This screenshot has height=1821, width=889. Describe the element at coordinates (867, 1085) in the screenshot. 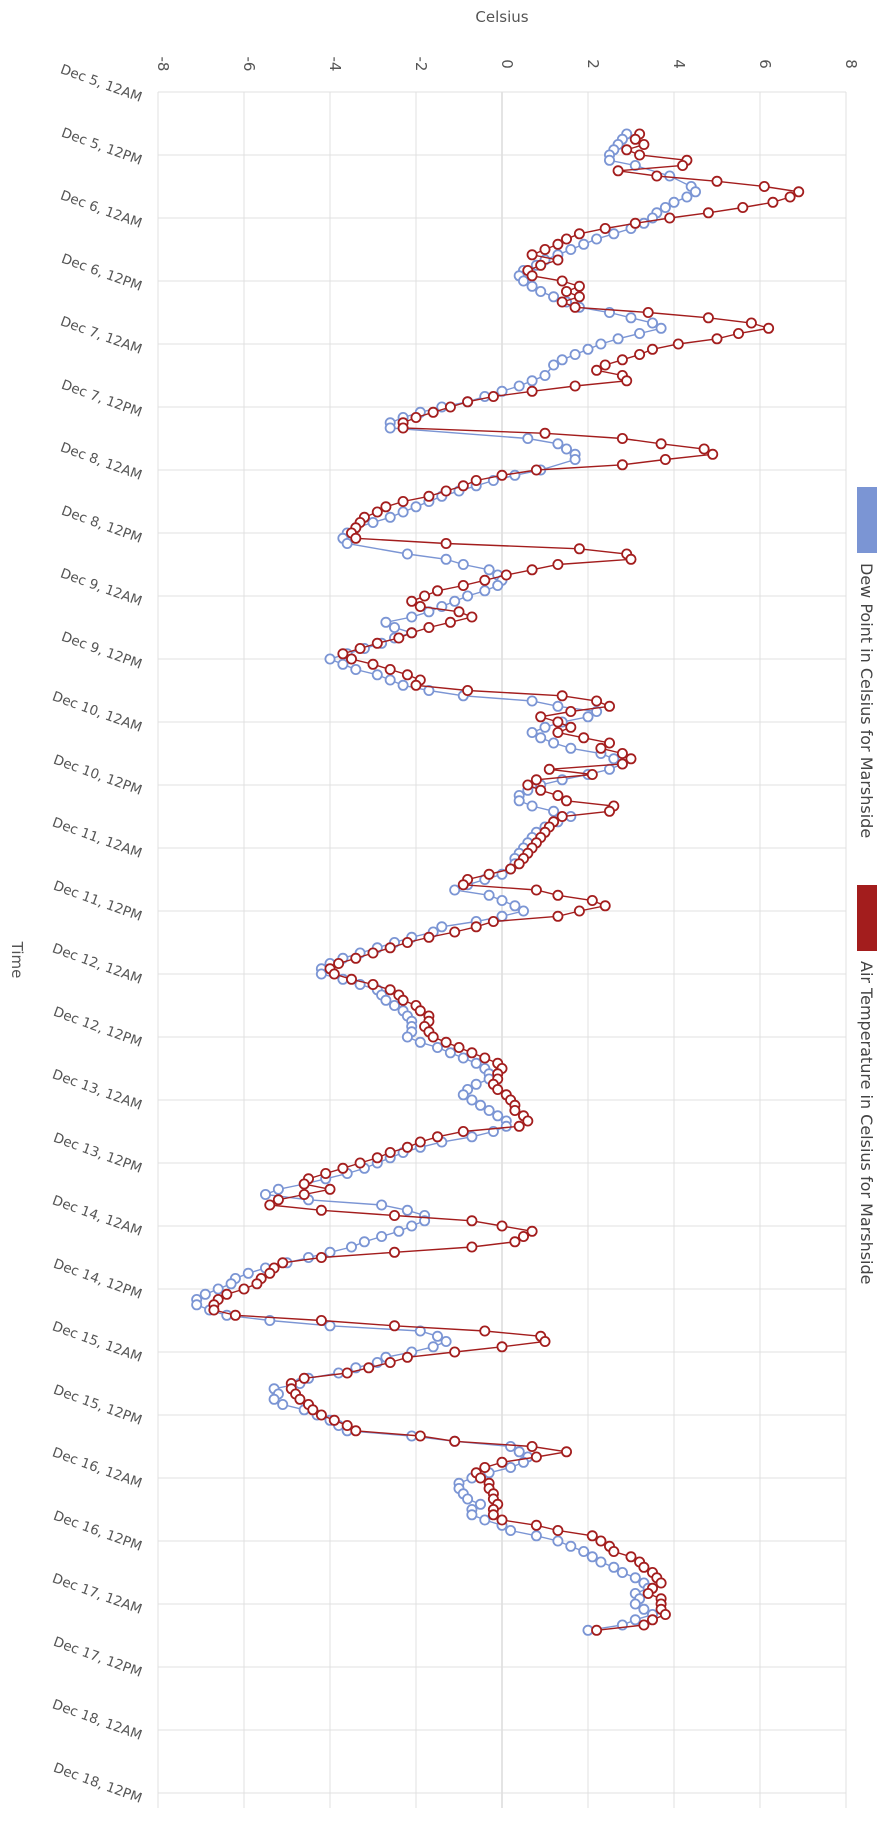

I see `legend-item-air-temperature: Air Temperature in Celsius for Marshside` at that location.